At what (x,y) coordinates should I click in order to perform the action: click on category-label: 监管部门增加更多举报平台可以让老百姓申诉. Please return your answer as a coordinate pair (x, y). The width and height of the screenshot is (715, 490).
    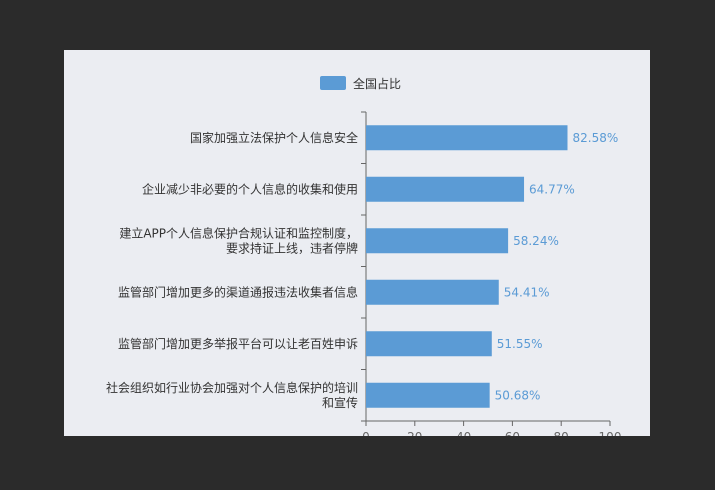
    Looking at the image, I should click on (238, 343).